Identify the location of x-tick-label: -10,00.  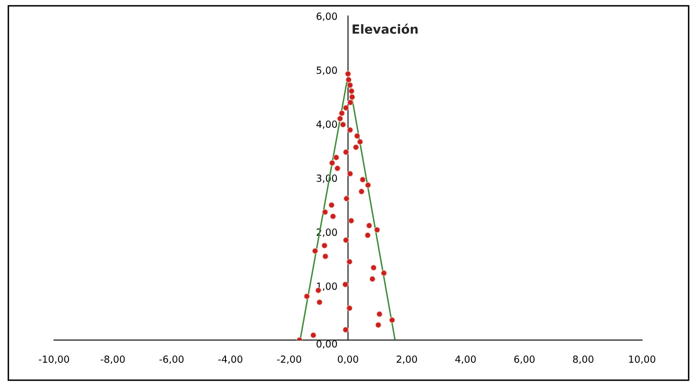
(54, 360).